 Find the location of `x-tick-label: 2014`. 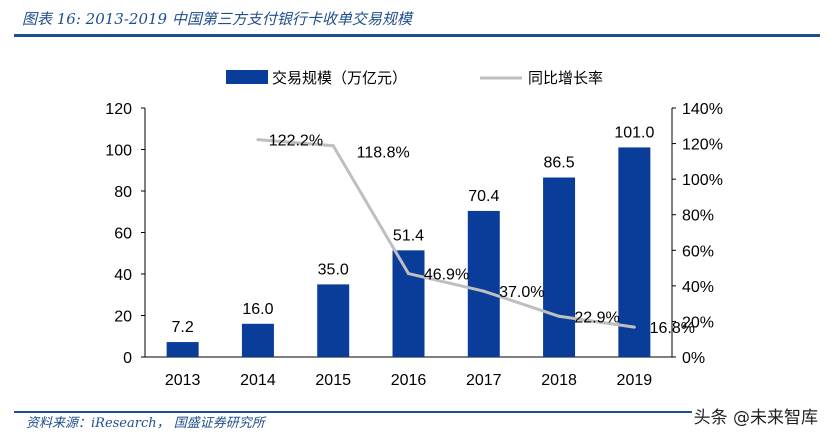

x-tick-label: 2014 is located at coordinates (258, 380).